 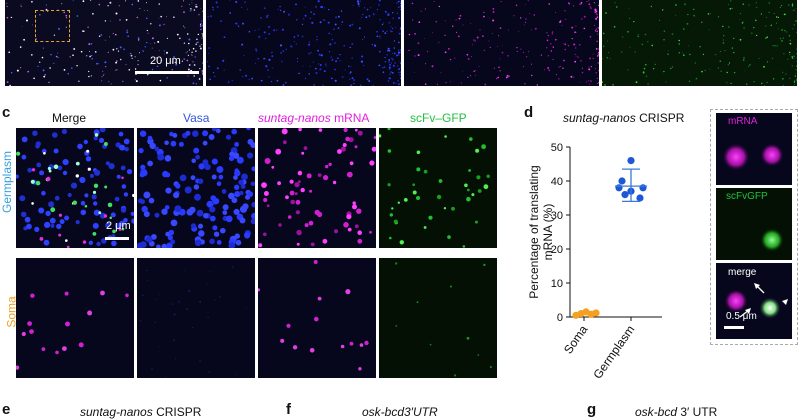 I want to click on c-scale-bar-line, so click(x=118, y=238).